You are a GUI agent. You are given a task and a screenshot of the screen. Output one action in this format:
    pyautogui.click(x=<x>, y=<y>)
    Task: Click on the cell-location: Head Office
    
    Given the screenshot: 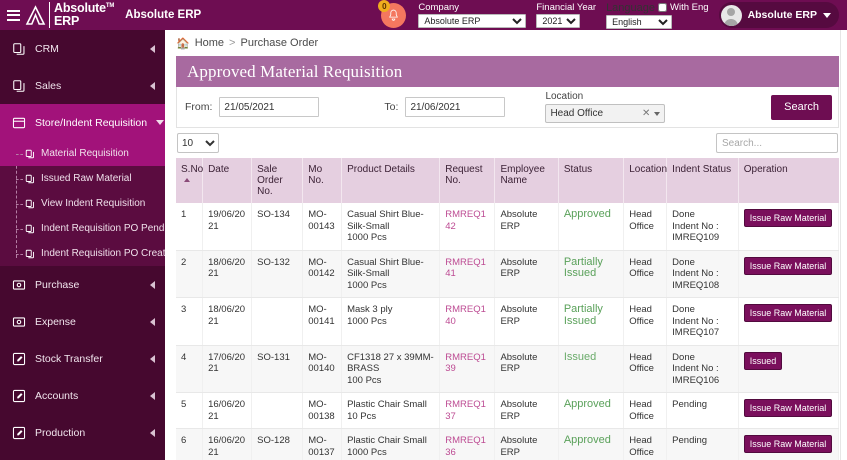 What is the action you would take?
    pyautogui.click(x=645, y=410)
    